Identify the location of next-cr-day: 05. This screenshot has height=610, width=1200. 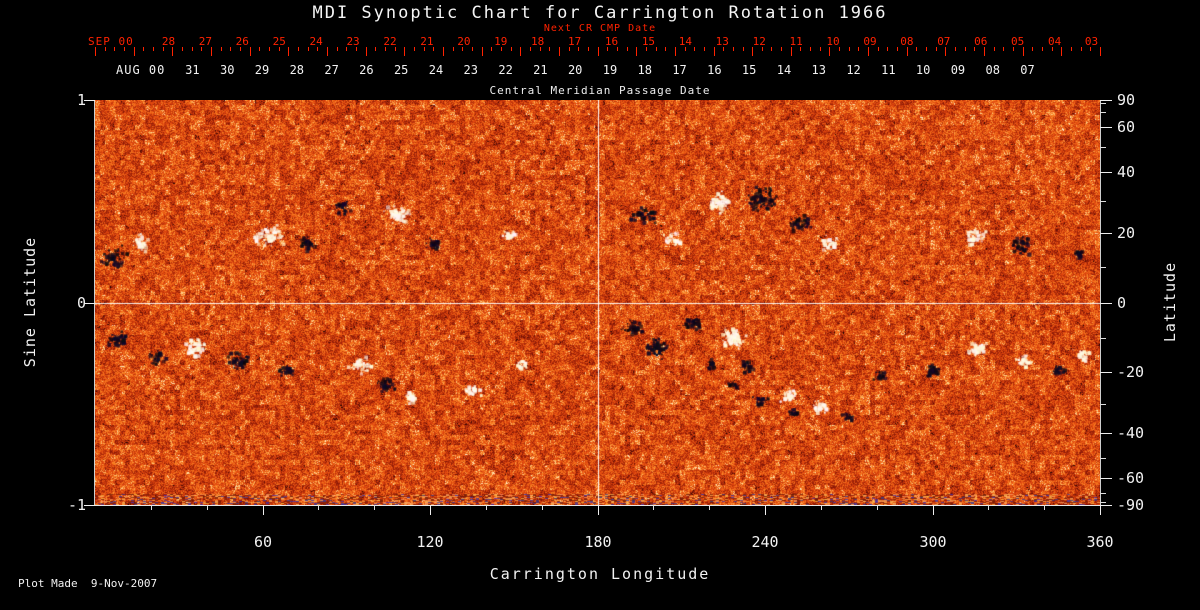
(1018, 41).